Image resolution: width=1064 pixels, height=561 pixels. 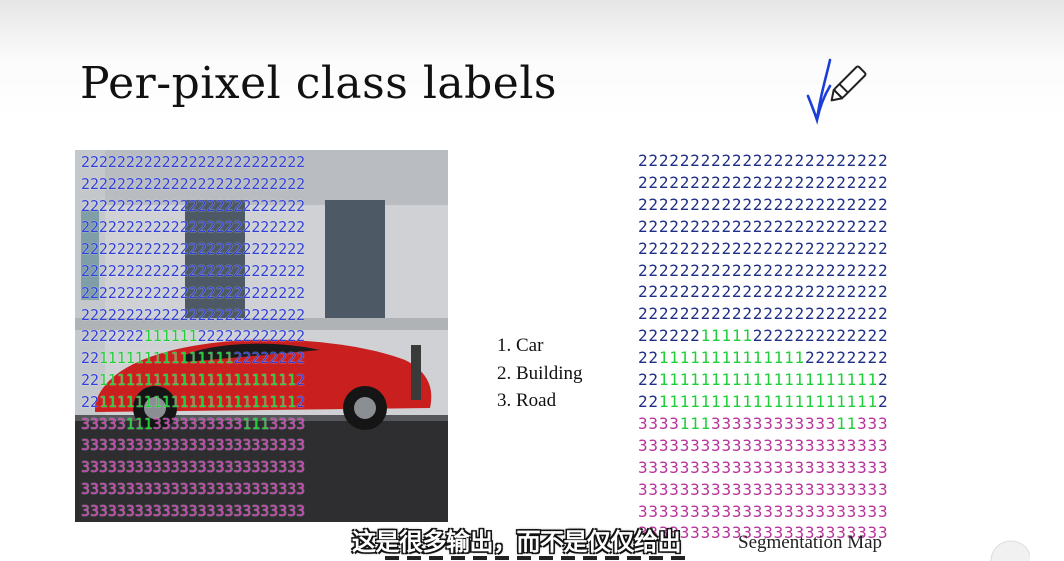 What do you see at coordinates (669, 336) in the screenshot?
I see `map-label-run: 222222` at bounding box center [669, 336].